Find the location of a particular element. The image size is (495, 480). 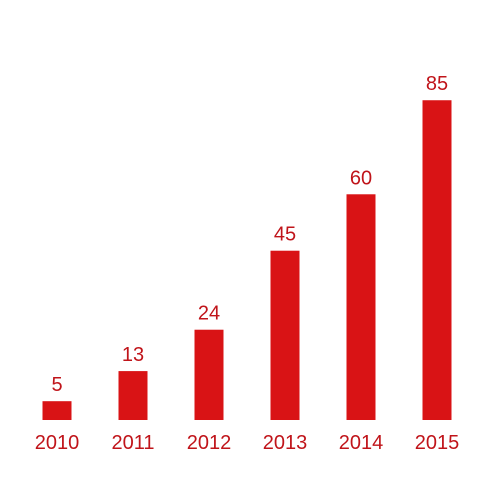

bar-2015 is located at coordinates (437, 260).